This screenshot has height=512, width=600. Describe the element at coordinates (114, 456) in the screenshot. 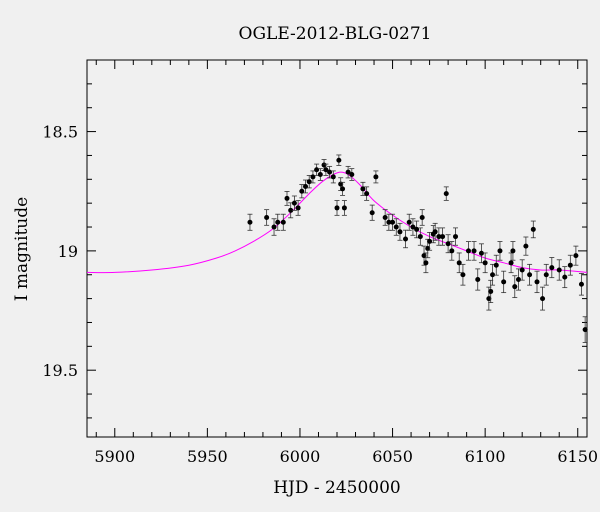

I see `x-tick-label: 5900` at that location.